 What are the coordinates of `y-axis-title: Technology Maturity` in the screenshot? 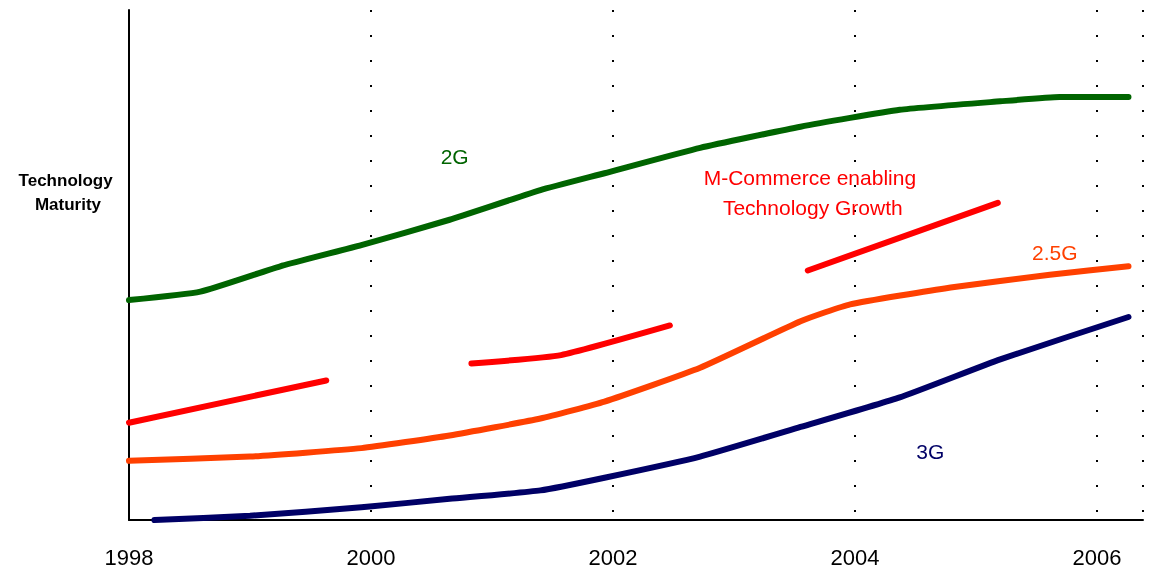 It's located at (68, 192).